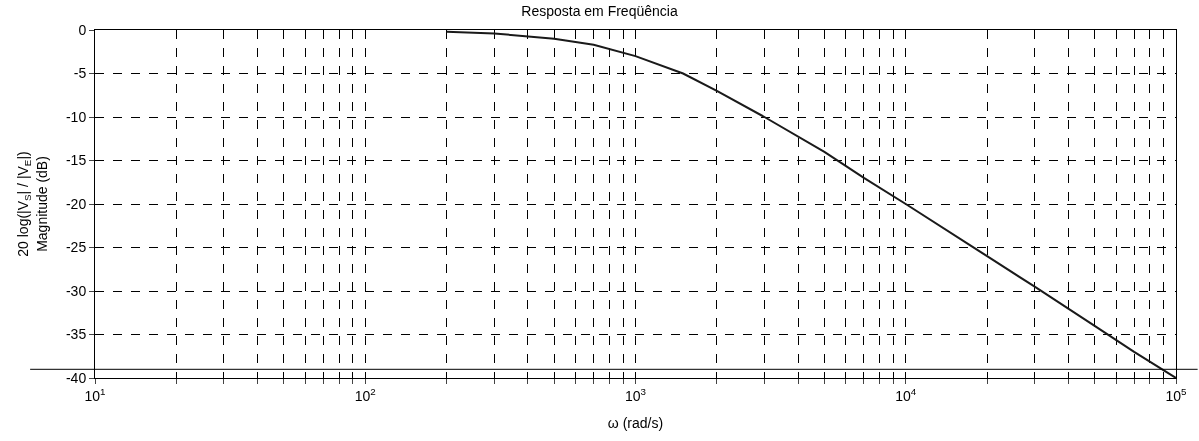  Describe the element at coordinates (76, 203) in the screenshot. I see `y-tick-label: -20` at that location.